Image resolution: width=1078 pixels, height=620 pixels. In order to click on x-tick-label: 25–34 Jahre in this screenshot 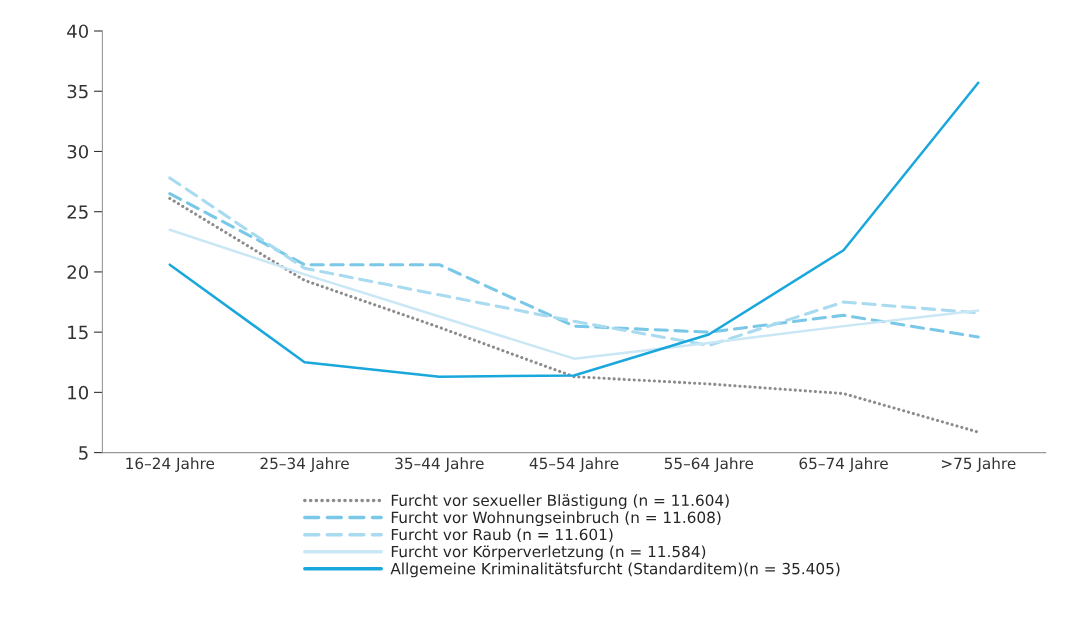, I will do `click(304, 464)`.